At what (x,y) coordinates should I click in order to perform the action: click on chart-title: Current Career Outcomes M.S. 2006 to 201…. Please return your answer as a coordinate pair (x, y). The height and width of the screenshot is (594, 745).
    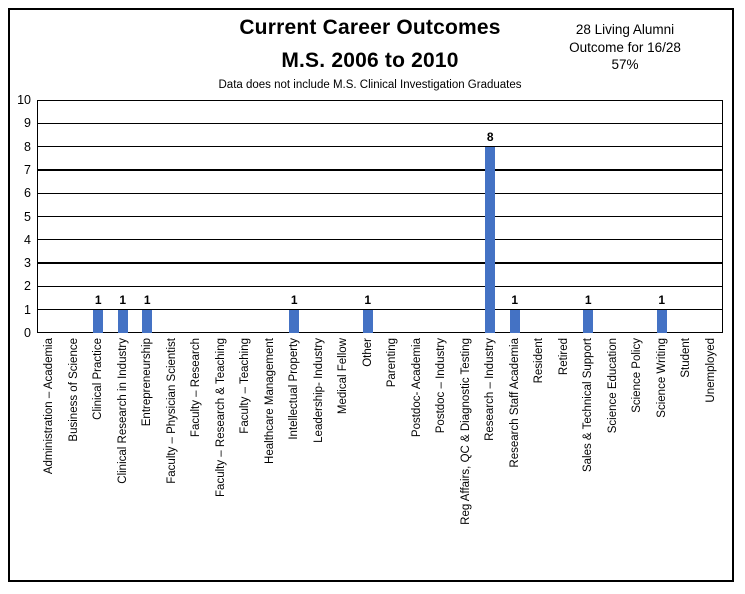
    Looking at the image, I should click on (370, 44).